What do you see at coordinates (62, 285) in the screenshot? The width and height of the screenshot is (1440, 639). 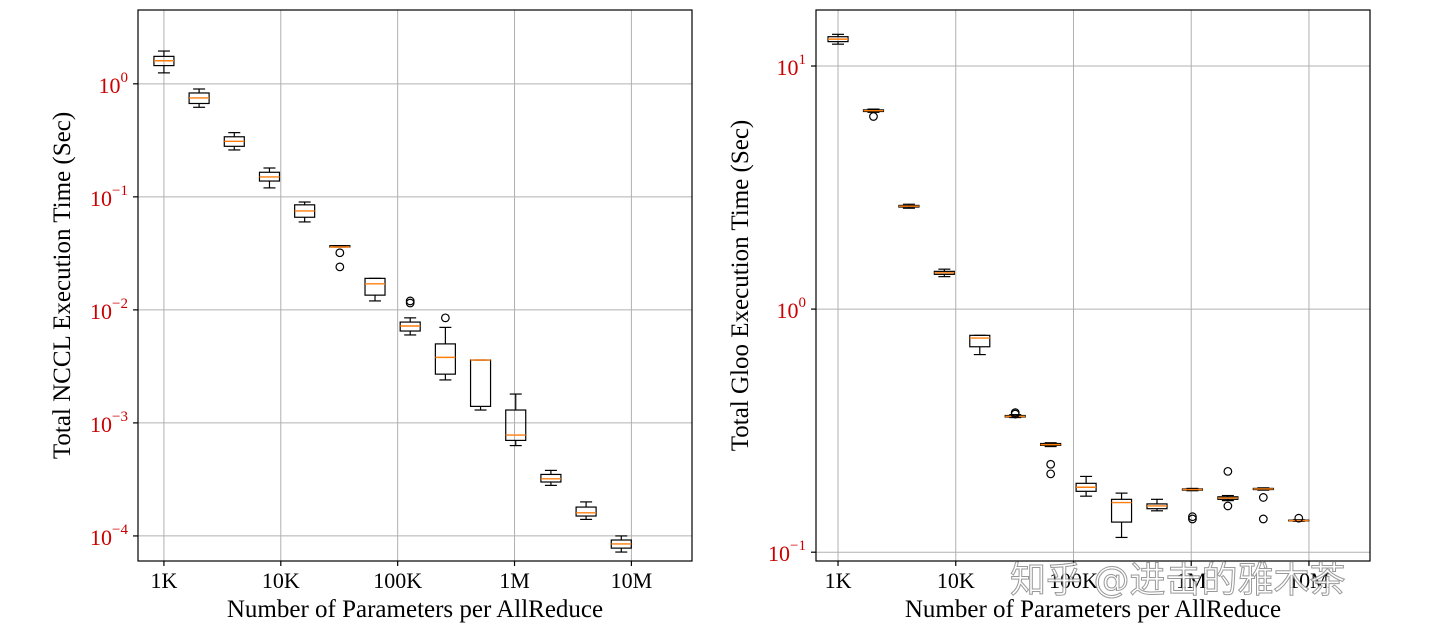 I see `y-axis-label: Total NCCL Execution Time (Sec)` at bounding box center [62, 285].